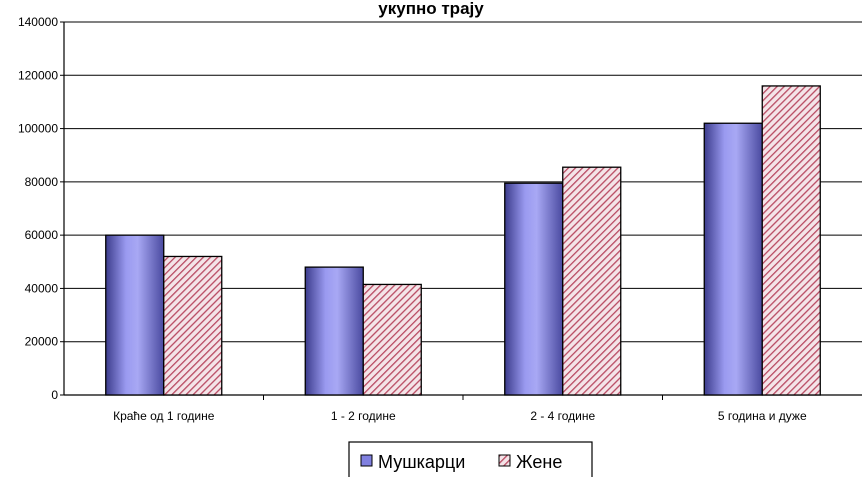 The width and height of the screenshot is (862, 477). I want to click on y-tick-label: 120000, so click(38, 75).